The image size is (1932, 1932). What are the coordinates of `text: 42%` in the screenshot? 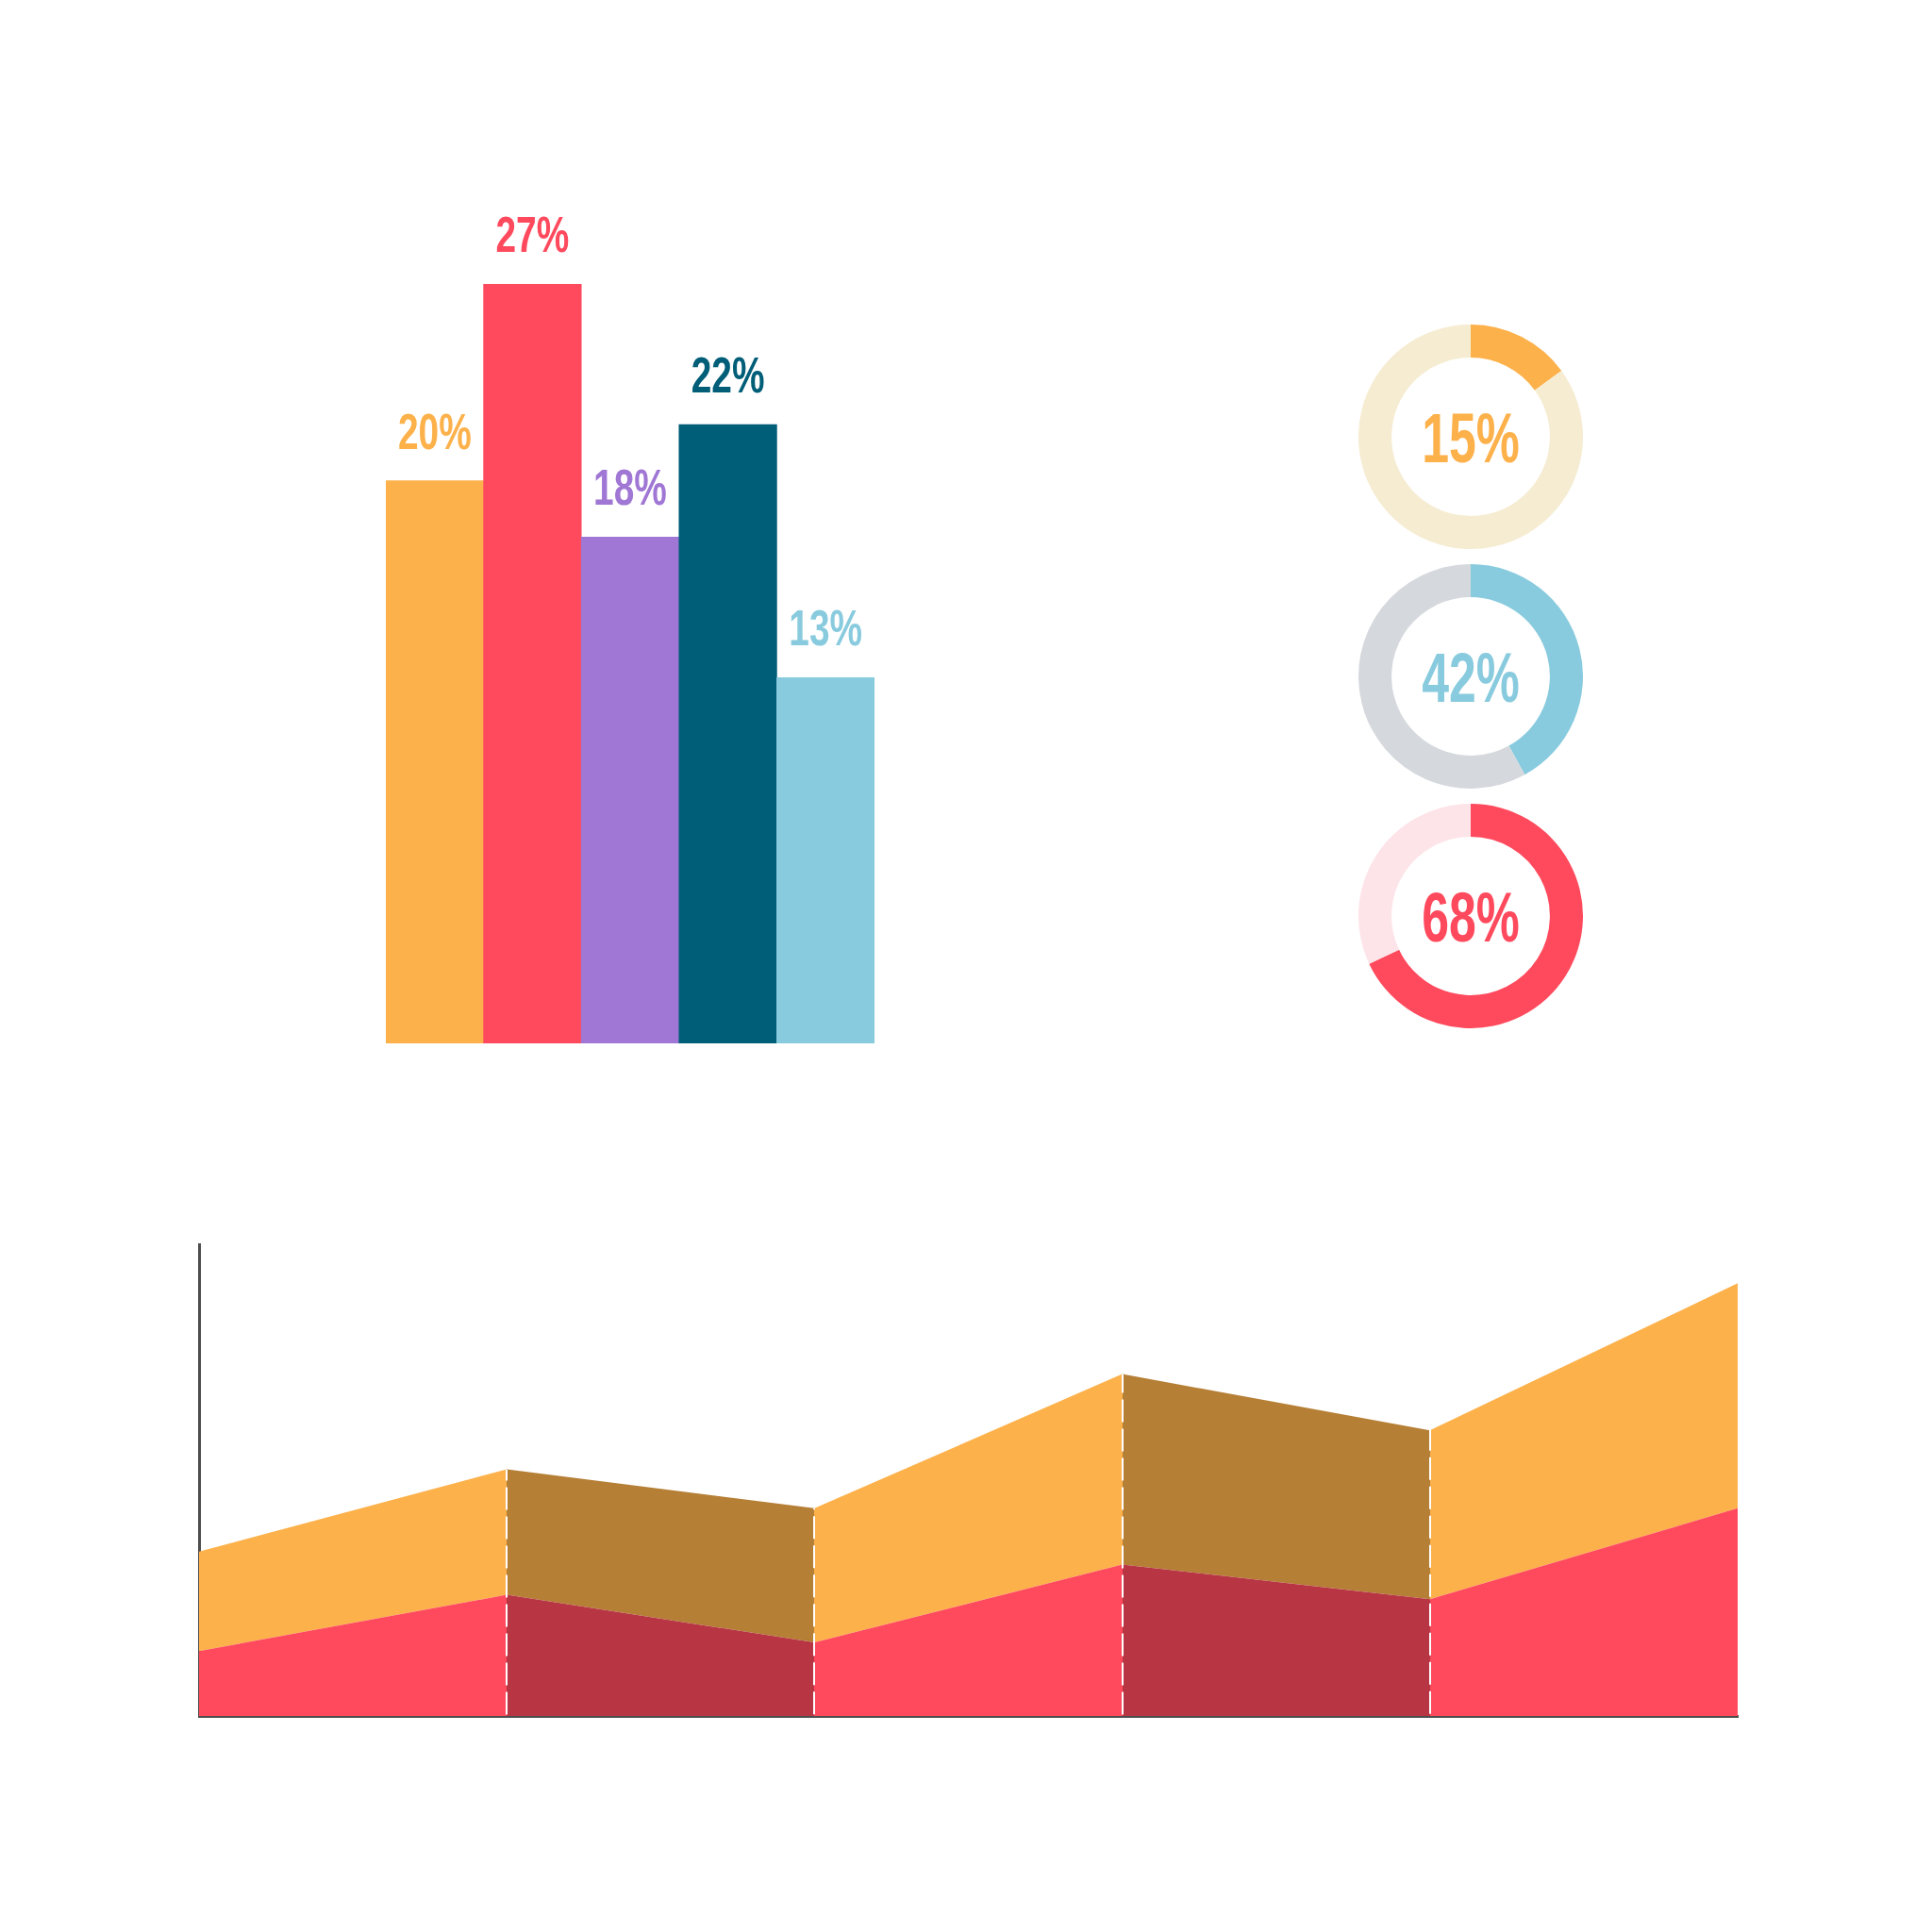 It's located at (1471, 678).